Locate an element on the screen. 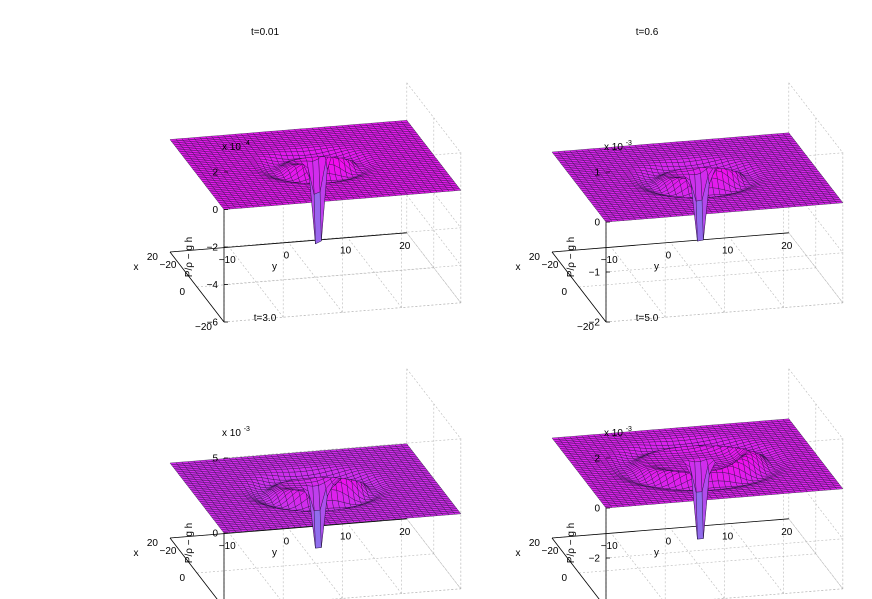 This screenshot has height=599, width=872. chart-title: t=0.01 is located at coordinates (265, 32).